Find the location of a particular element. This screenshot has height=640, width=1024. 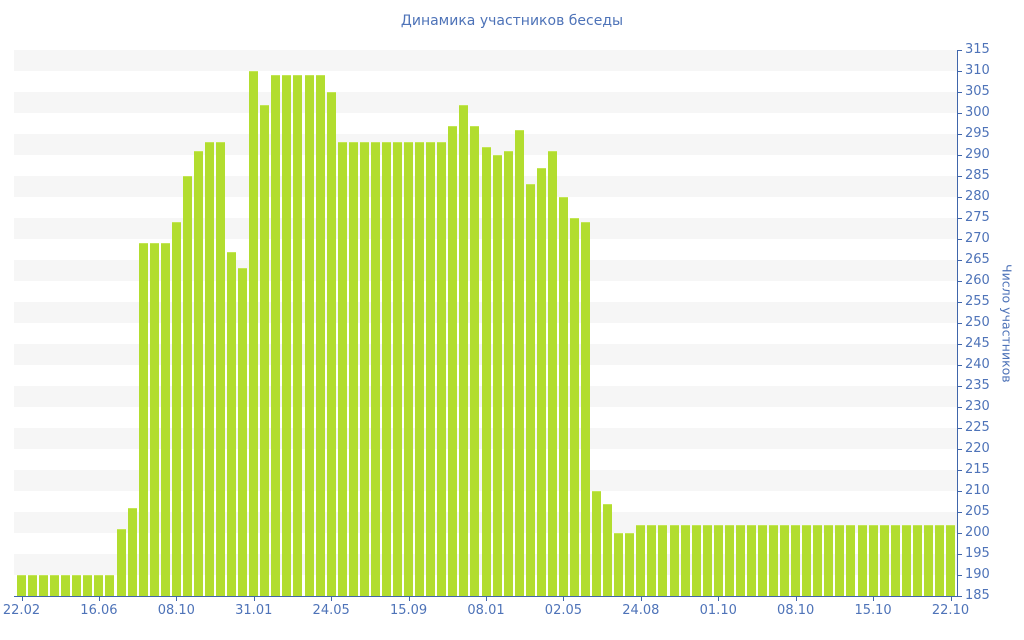

y-axis-tick-label: 305 is located at coordinates (977, 91).